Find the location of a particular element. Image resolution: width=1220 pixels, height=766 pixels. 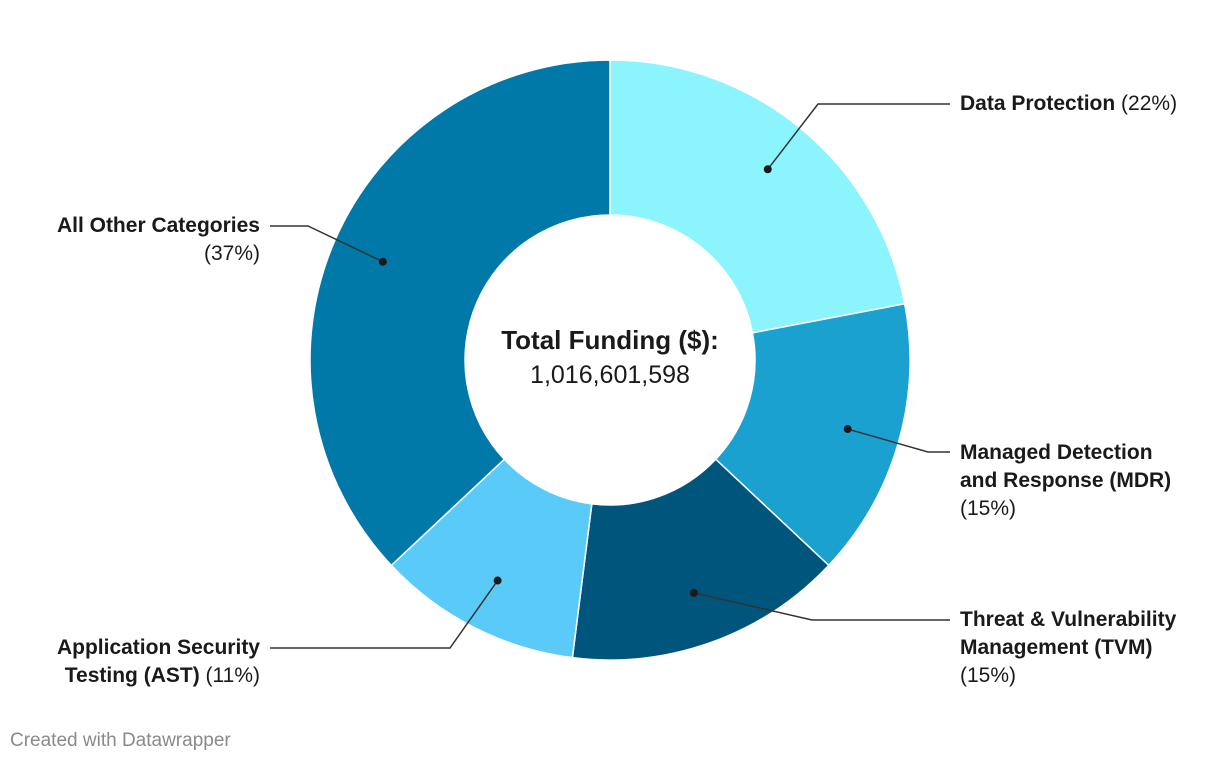

label-ast-line2: Testing (AST) is located at coordinates (132, 675).